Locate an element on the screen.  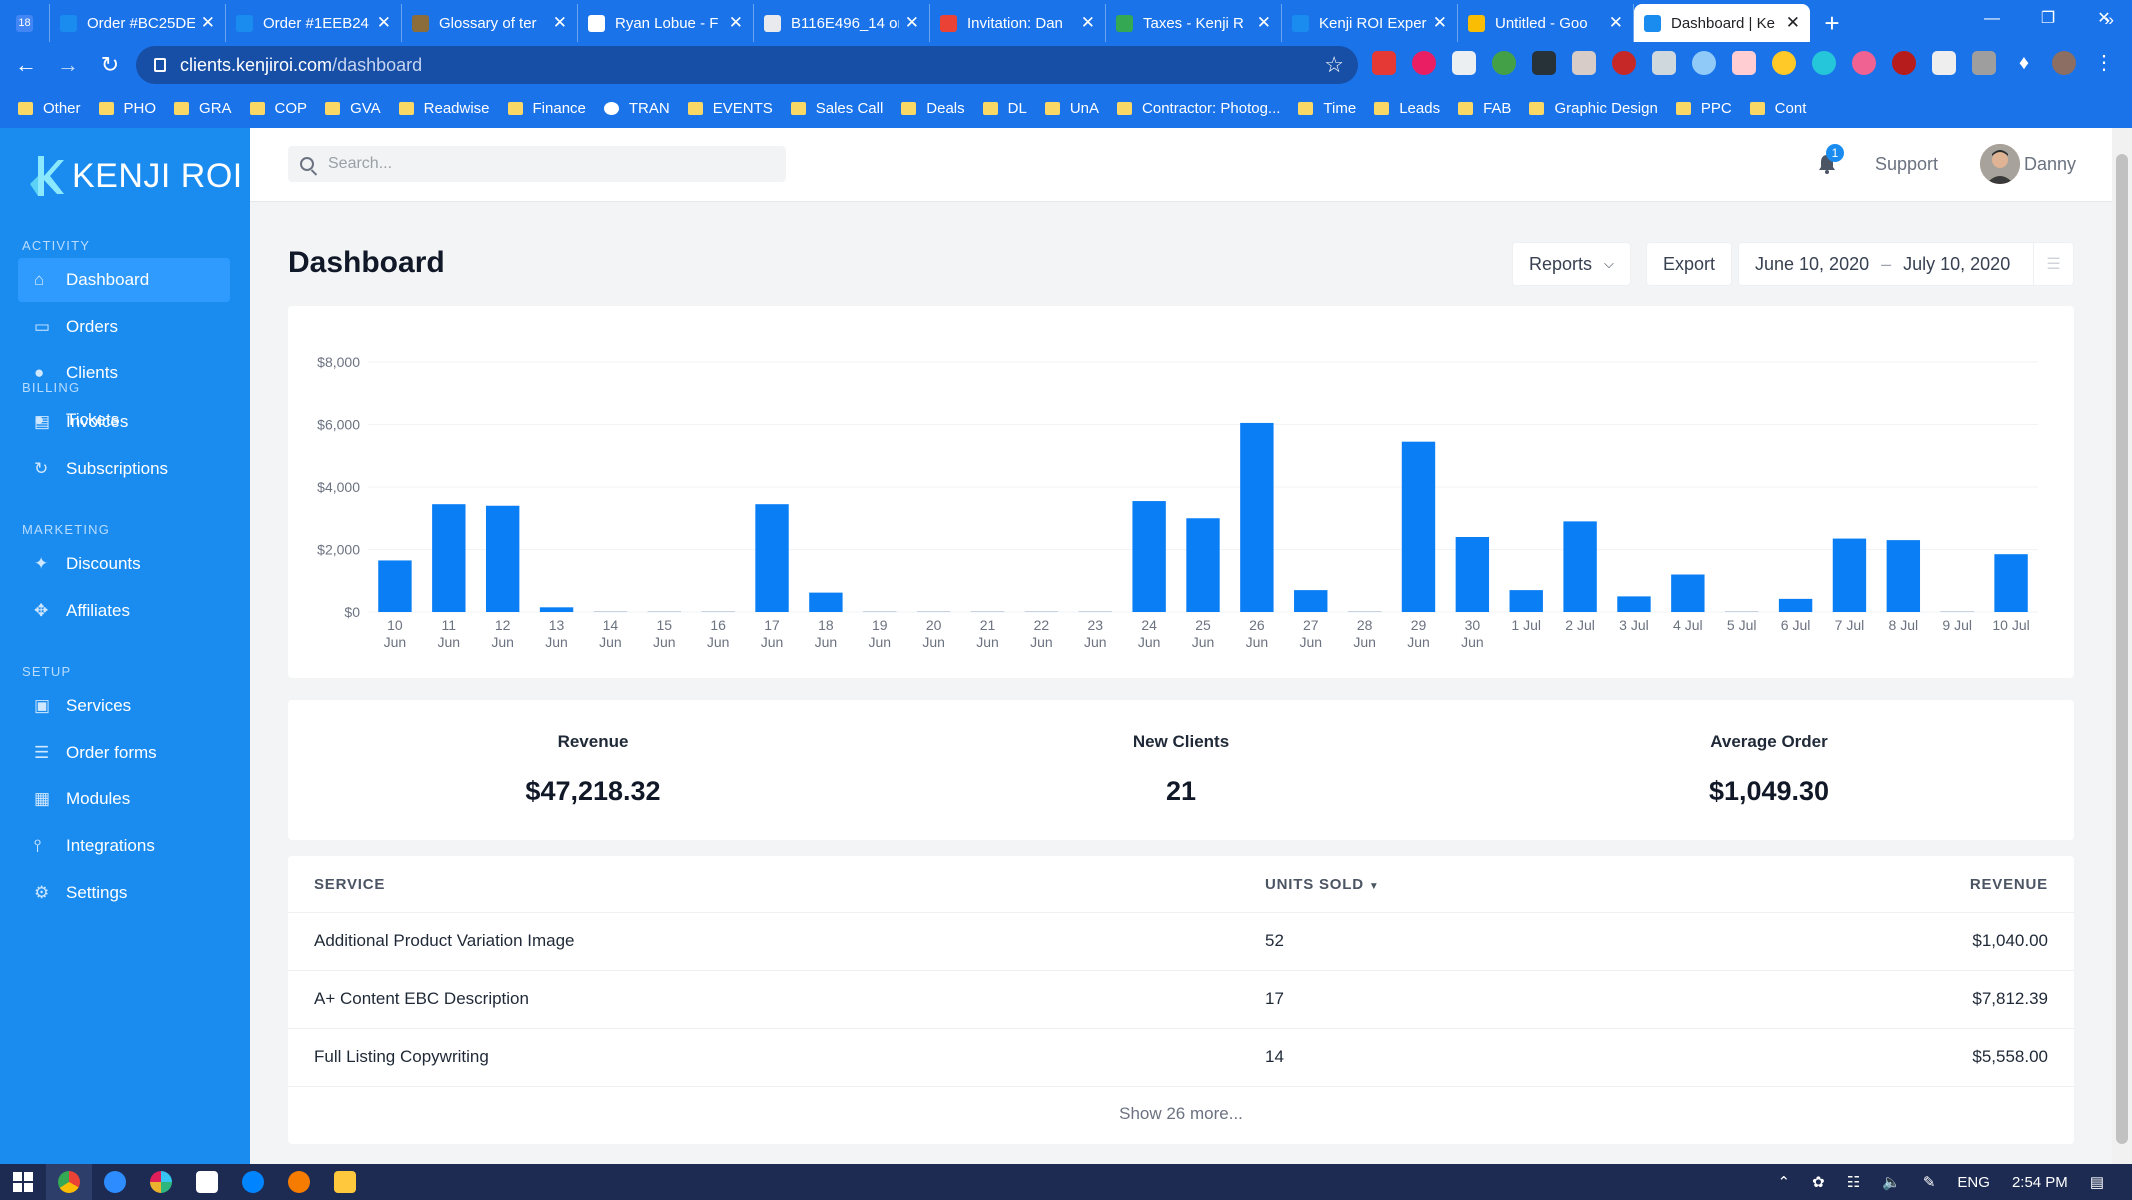
browser-tab: 18 is located at coordinates (25, 23).